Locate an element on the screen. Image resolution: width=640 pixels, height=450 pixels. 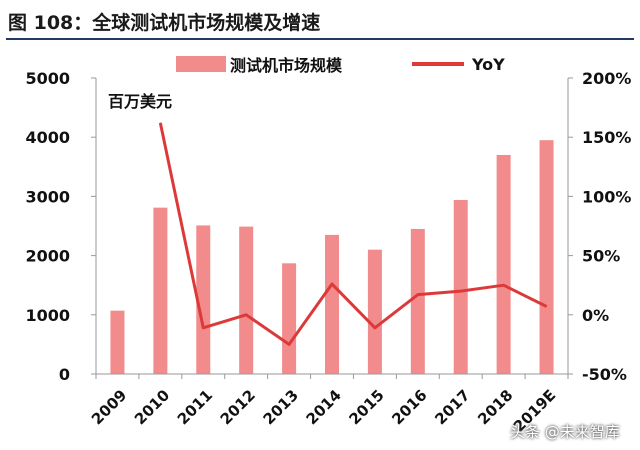
x-tick-label: 2016 is located at coordinates (409, 407).